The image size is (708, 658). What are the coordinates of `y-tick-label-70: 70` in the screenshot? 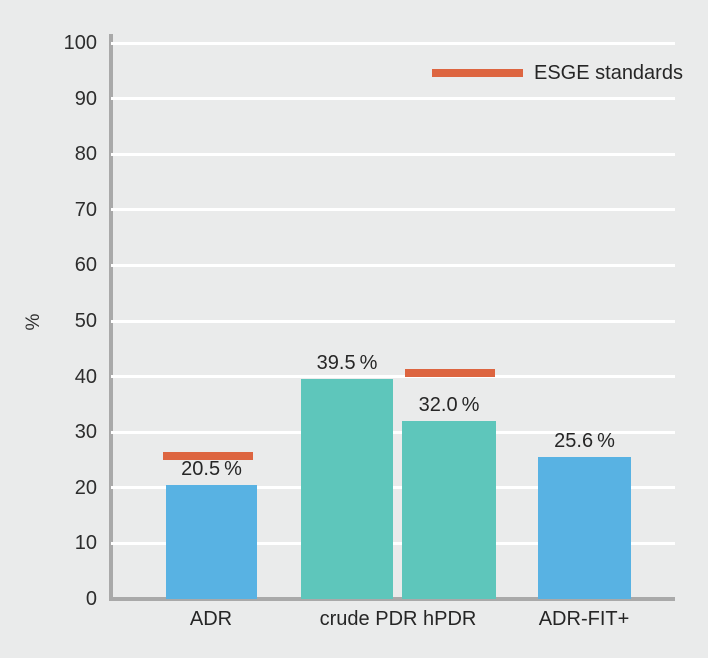 It's located at (85, 209).